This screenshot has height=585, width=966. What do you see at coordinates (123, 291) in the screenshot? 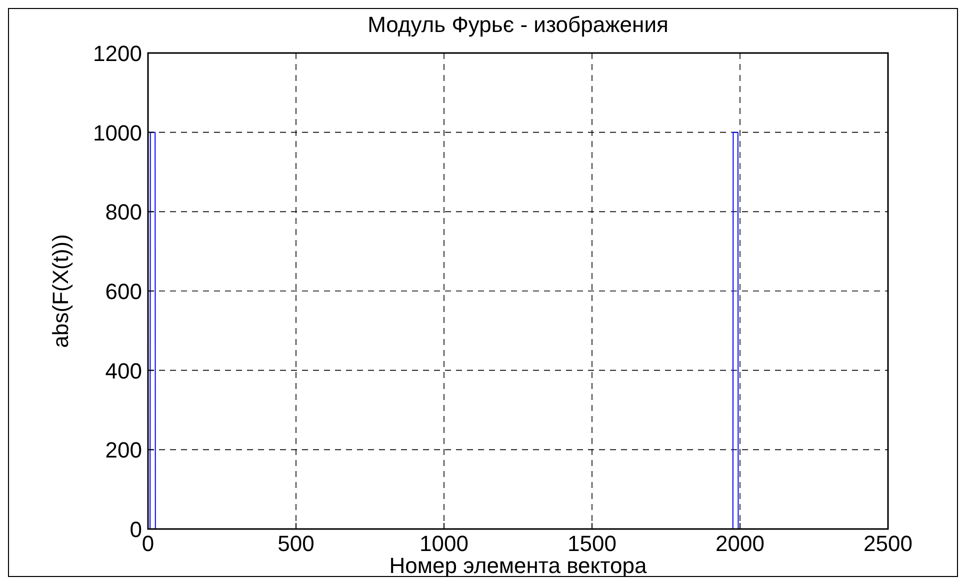
I see `y-tick-label: 600` at bounding box center [123, 291].